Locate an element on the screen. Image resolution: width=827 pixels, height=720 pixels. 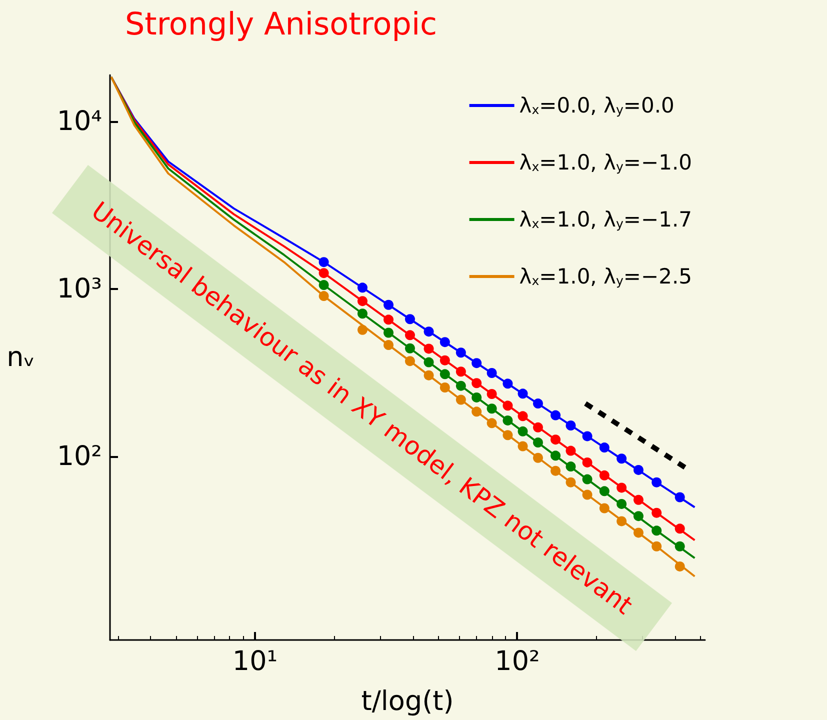
x-axis-title: t/log(t) is located at coordinates (407, 701).